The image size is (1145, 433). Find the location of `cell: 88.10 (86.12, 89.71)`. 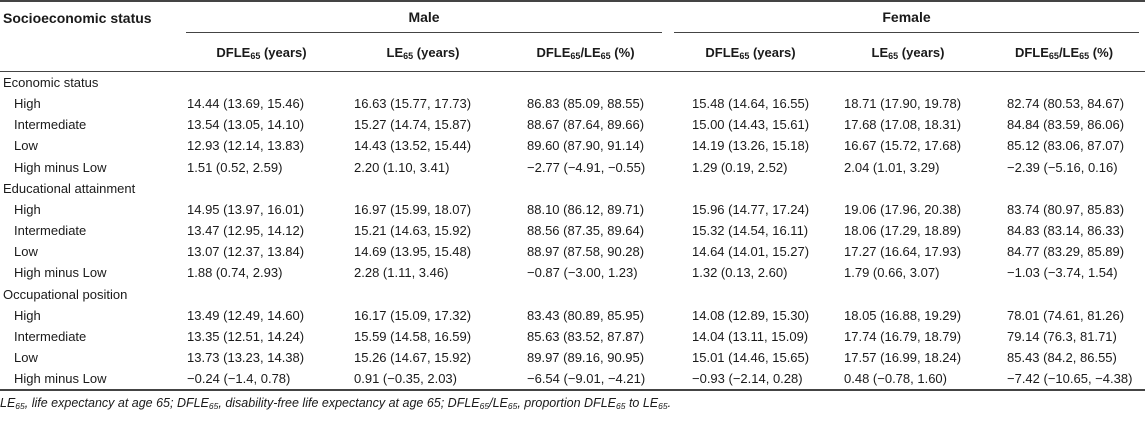

cell: 88.10 (86.12, 89.71) is located at coordinates (586, 209).